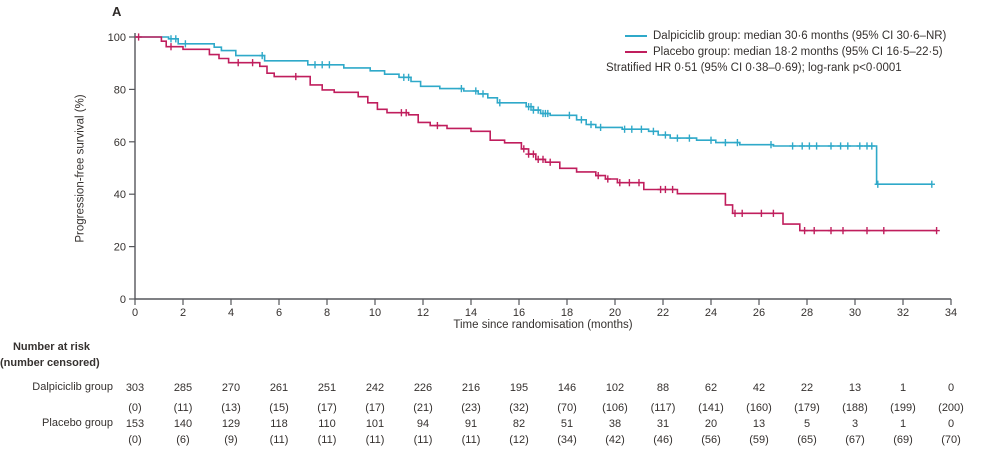  I want to click on x-tick-label: 8, so click(327, 313).